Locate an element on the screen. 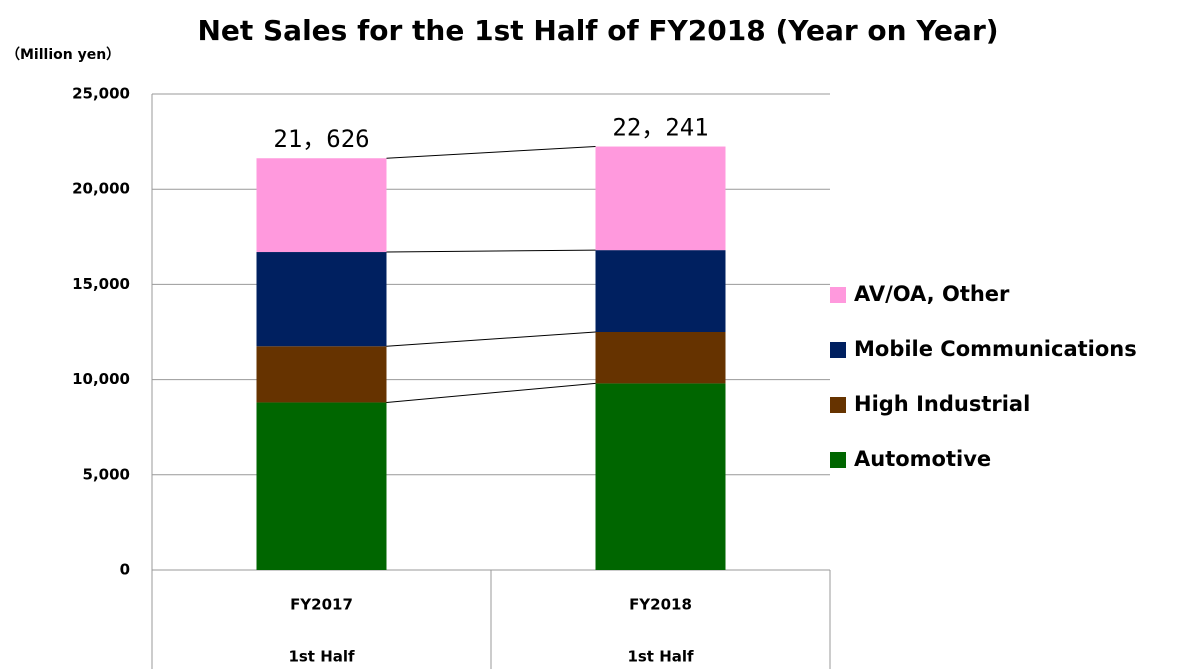 This screenshot has height=669, width=1179. total-label: 22，241 is located at coordinates (660, 128).